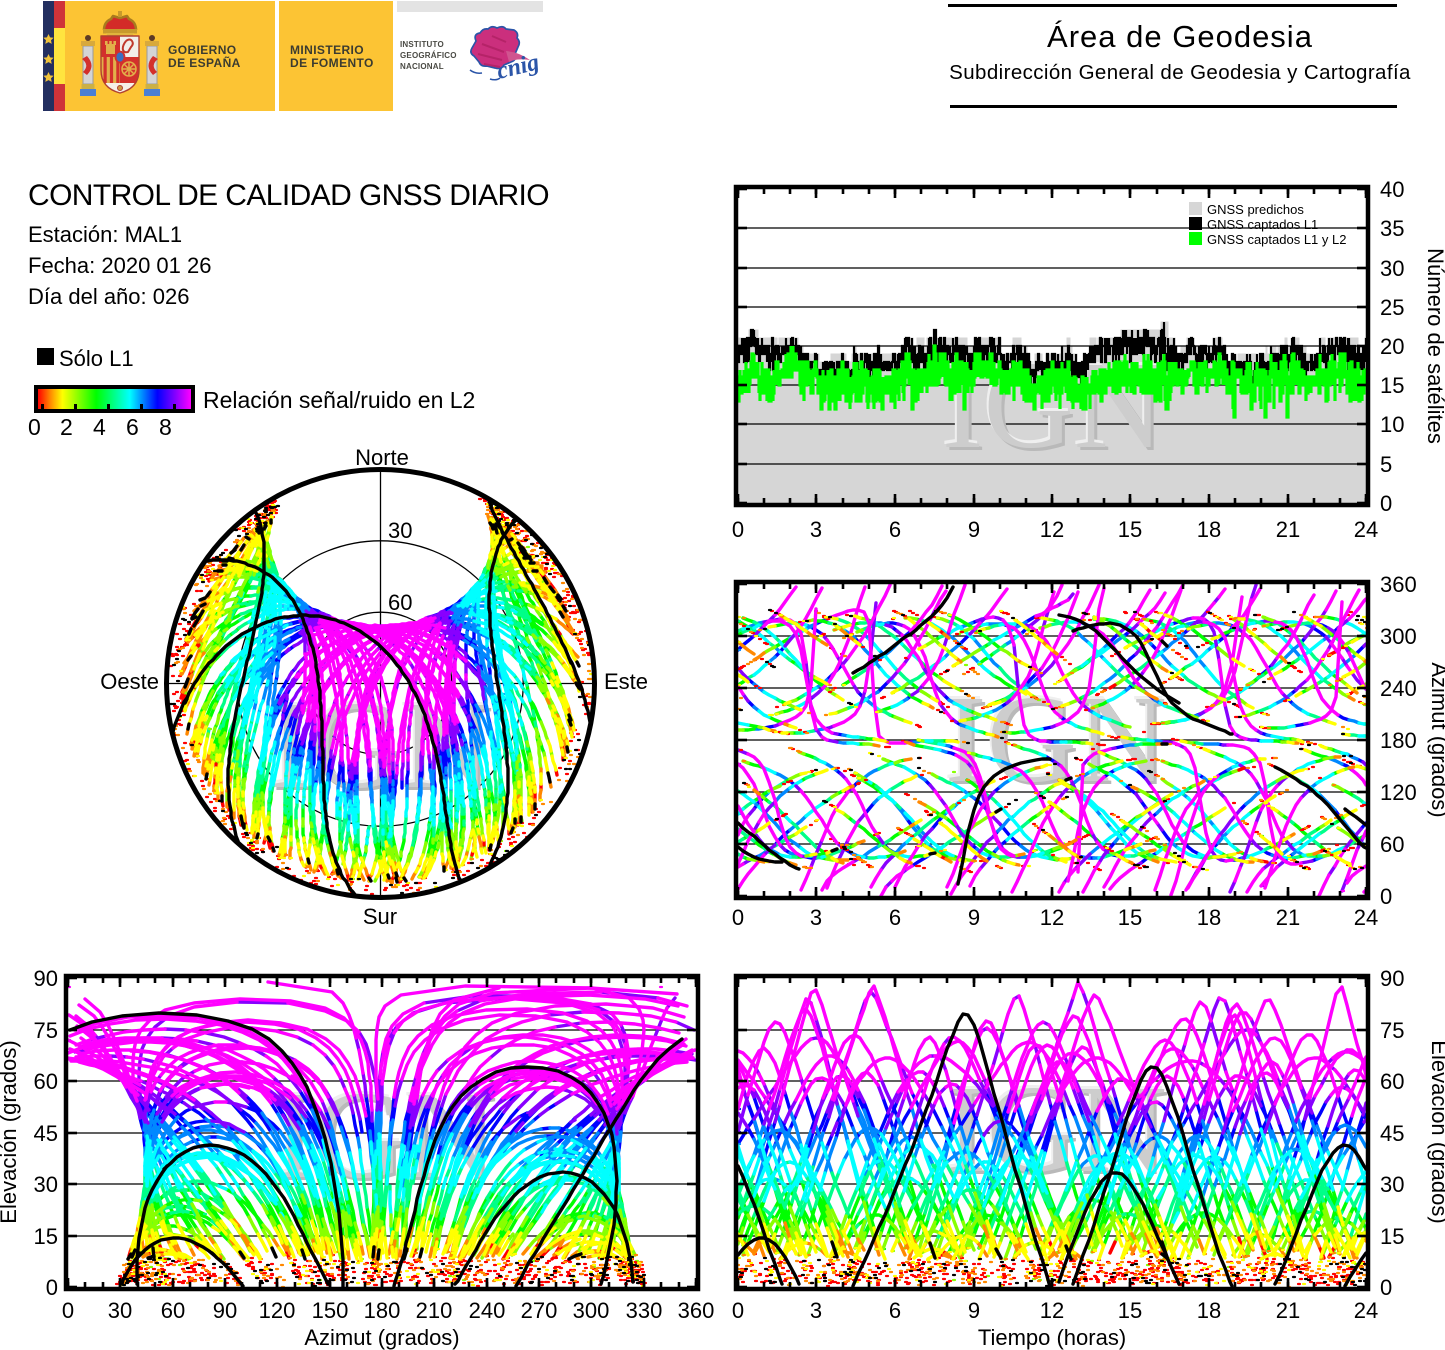 The image size is (1445, 1350). Describe the element at coordinates (129, 681) in the screenshot. I see `svg-text: Oeste` at that location.